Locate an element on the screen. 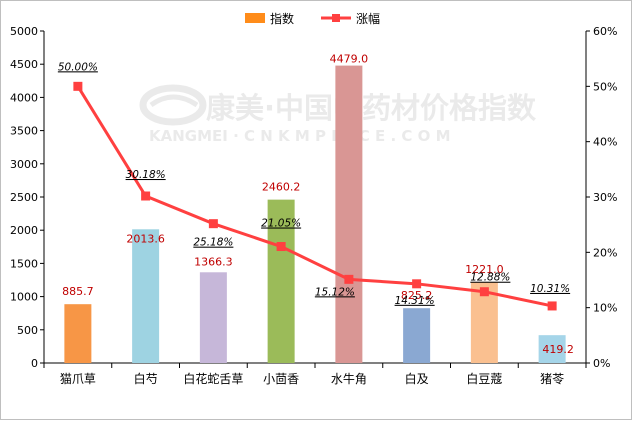 The height and width of the screenshot is (424, 632). line-value-label: 30.18% is located at coordinates (146, 175).